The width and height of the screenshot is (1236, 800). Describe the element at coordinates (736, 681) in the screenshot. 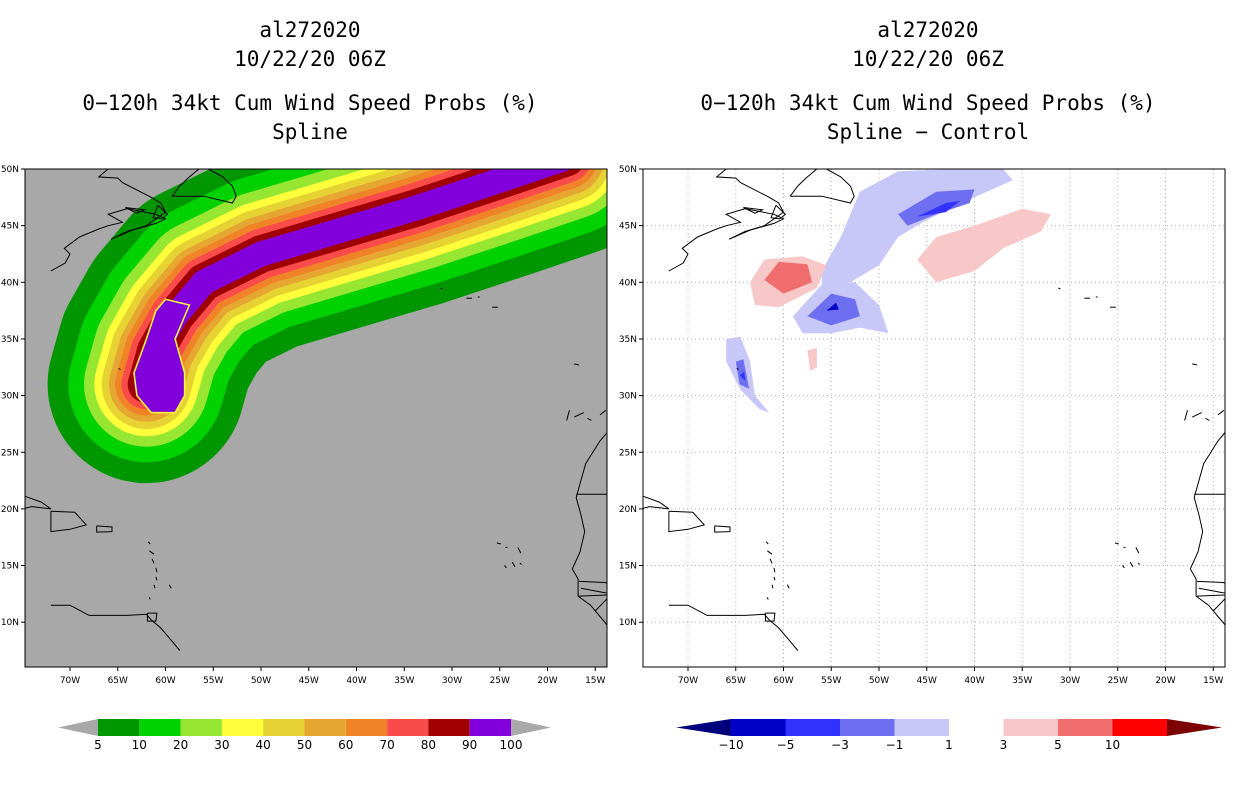

I see `x-tick-label: 65W` at that location.